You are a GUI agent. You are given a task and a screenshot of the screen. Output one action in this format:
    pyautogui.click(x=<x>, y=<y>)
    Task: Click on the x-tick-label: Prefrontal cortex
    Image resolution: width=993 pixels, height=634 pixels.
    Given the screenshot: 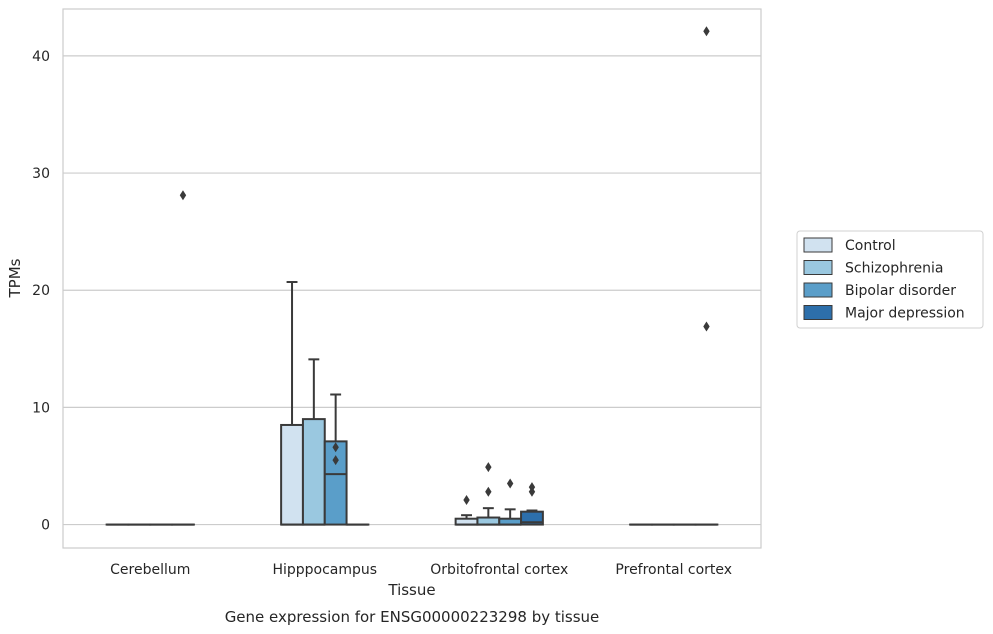 What is the action you would take?
    pyautogui.click(x=673, y=570)
    